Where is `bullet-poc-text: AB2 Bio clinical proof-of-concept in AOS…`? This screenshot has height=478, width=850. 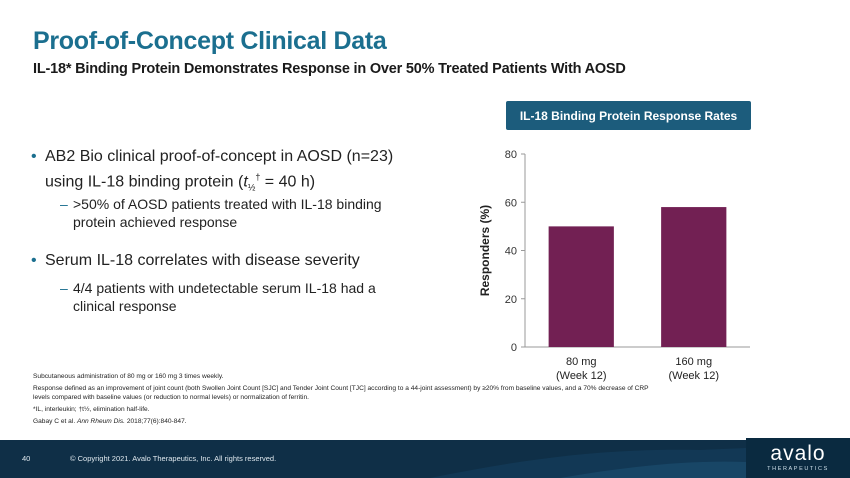
bullet-poc-text: AB2 Bio clinical proof-of-concept in AOS… is located at coordinates (219, 170).